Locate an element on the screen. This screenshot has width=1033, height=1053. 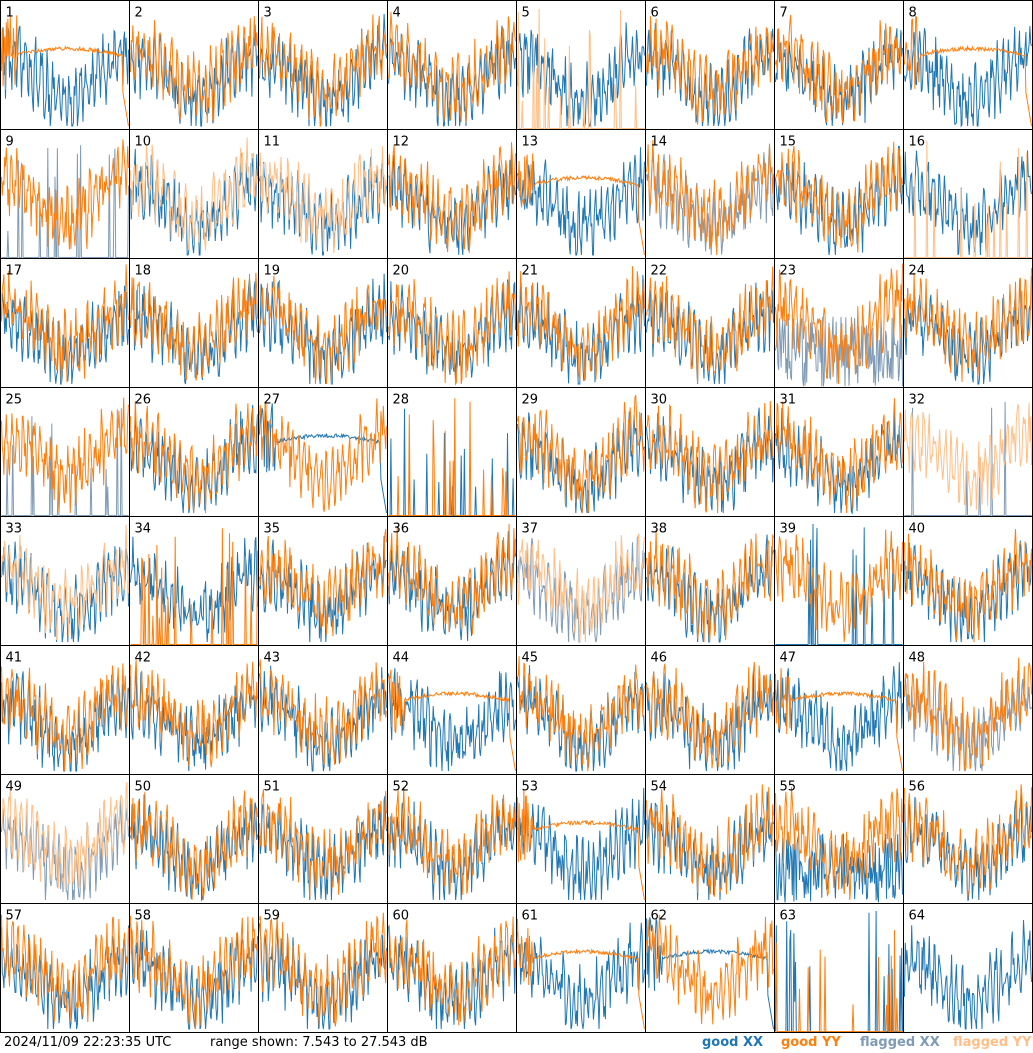
panel-label: 39 is located at coordinates (788, 529).